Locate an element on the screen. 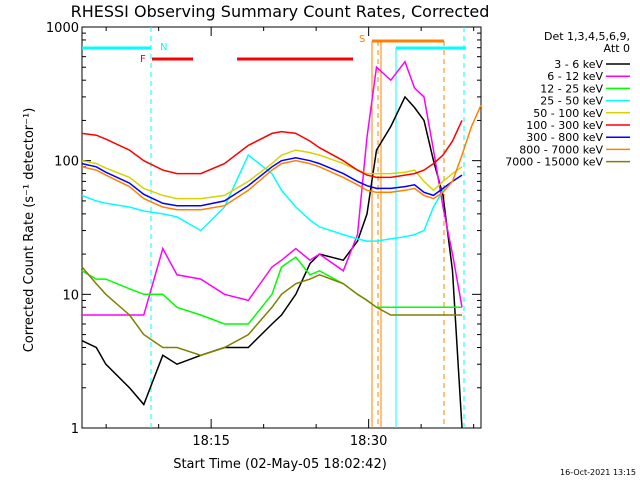 This screenshot has width=640, height=480. legend-label: 25 - 50 keV is located at coordinates (571, 101).